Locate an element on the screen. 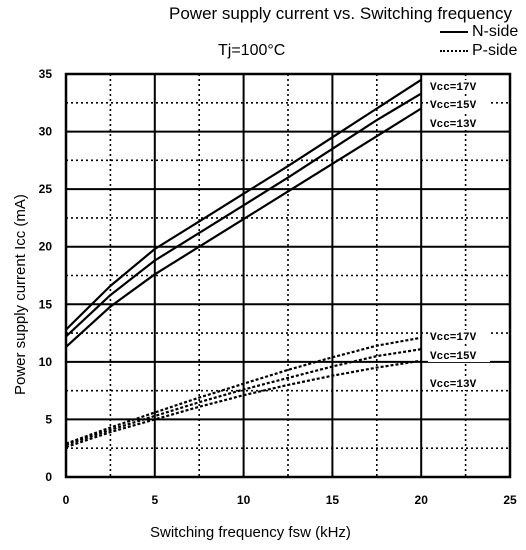  series-line-p-side-vcc15v is located at coordinates (243, 397).